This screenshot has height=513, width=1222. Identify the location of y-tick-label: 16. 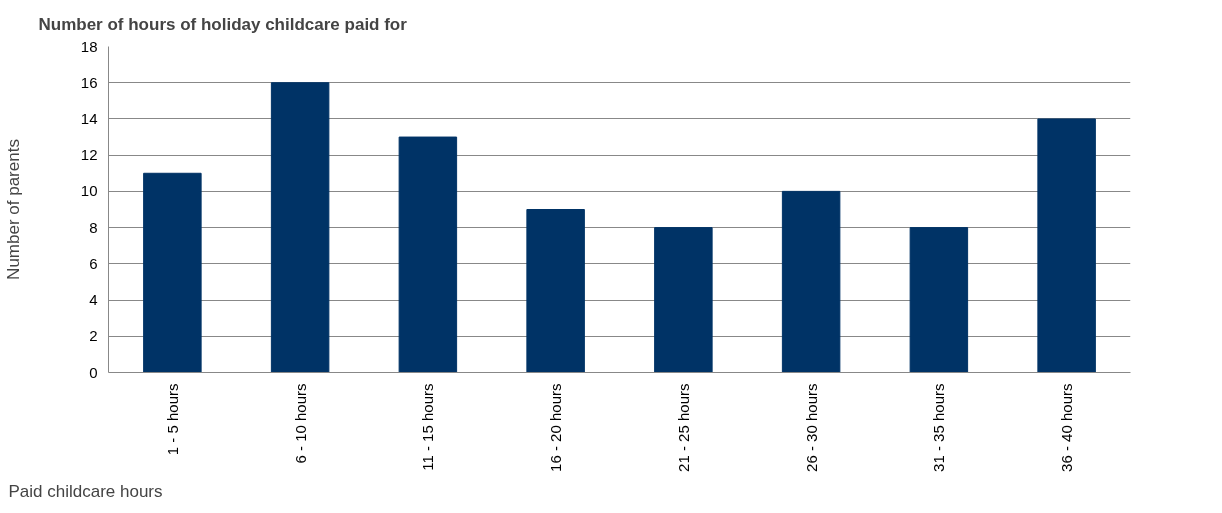
(89, 82).